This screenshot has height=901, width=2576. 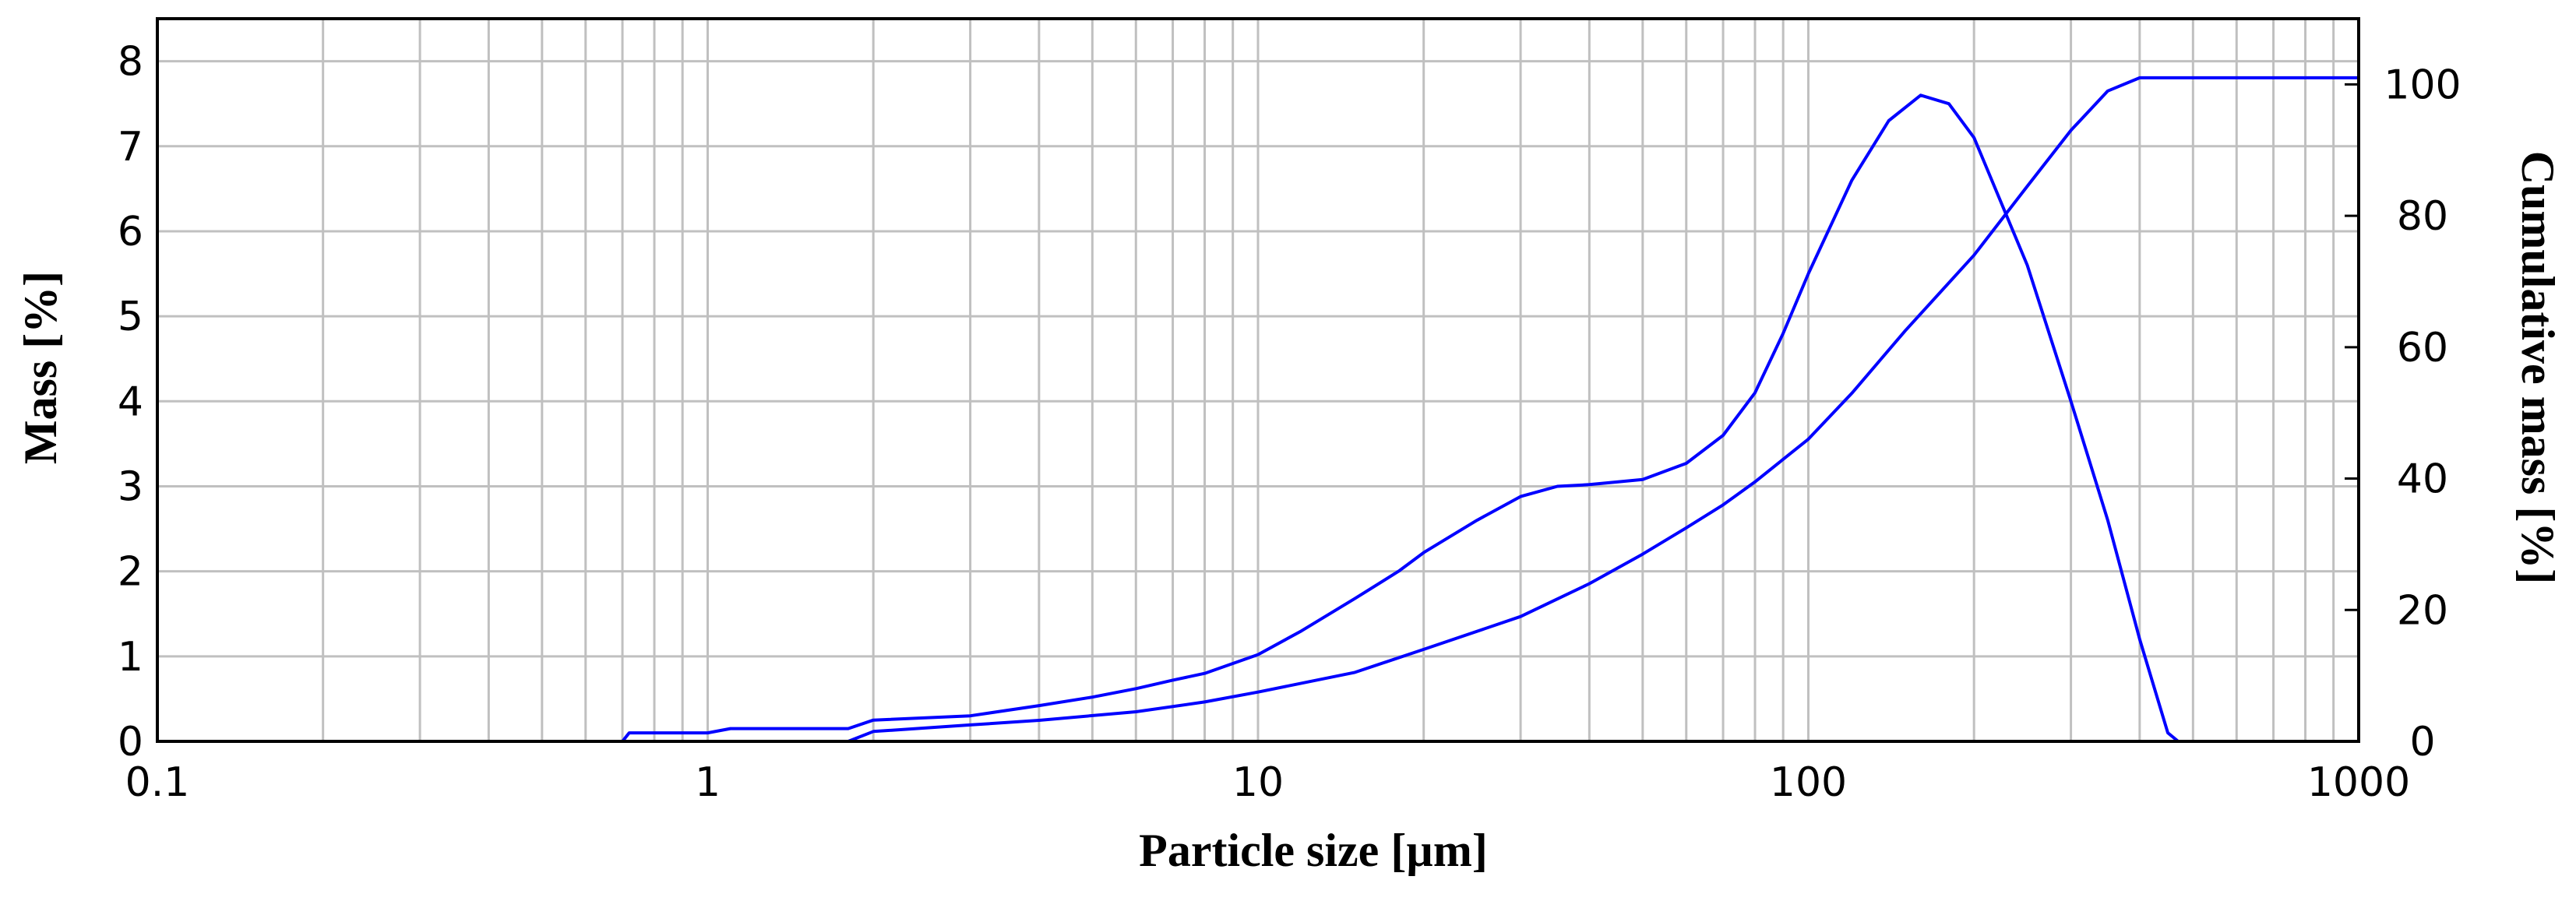 I want to click on y-tick-label: 2, so click(x=130, y=572).